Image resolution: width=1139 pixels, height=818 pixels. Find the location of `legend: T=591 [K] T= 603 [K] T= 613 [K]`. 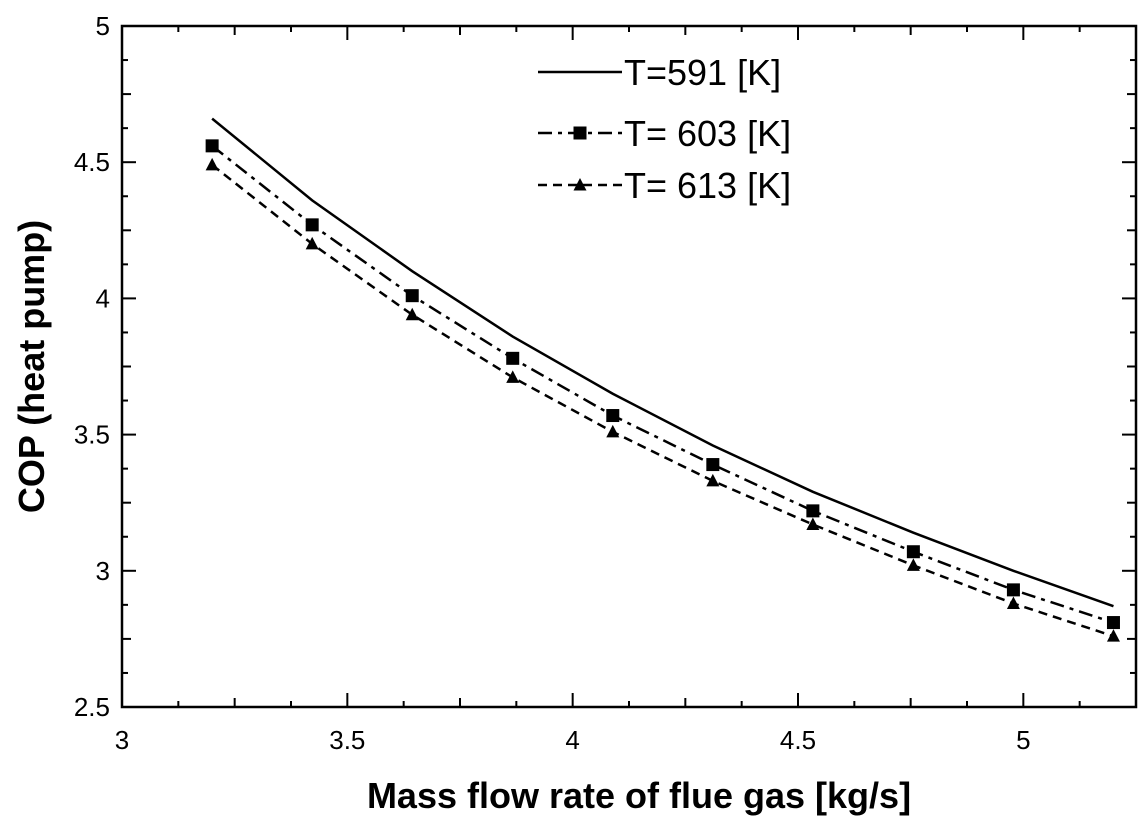

legend: T=591 [K] T= 603 [K] T= 613 [K] is located at coordinates (664, 129).